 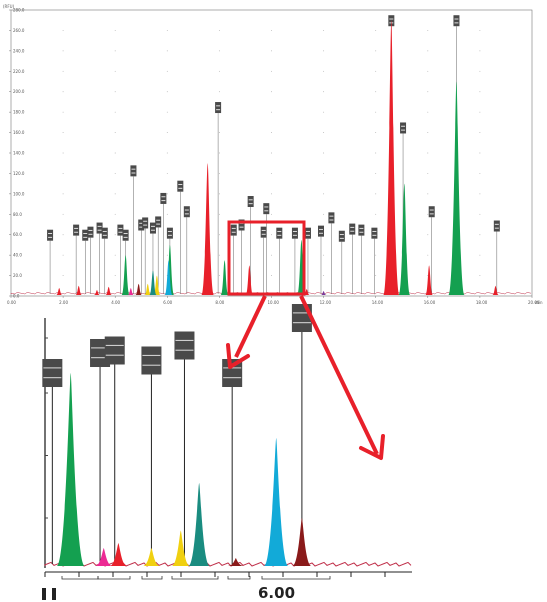 What do you see at coordinates (17, 234) in the screenshot?
I see `y-tick-label: 60.0` at bounding box center [17, 234].